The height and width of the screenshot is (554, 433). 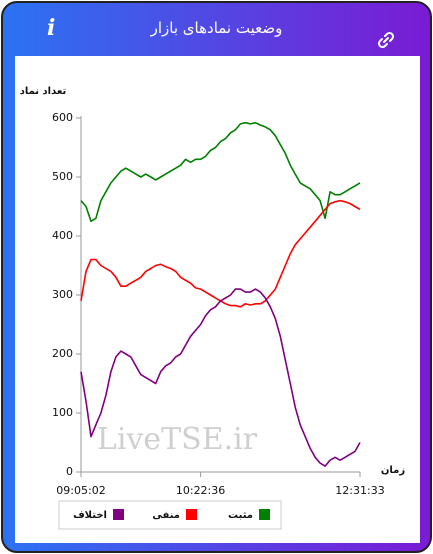 I want to click on legend-label: منفی, so click(x=166, y=515).